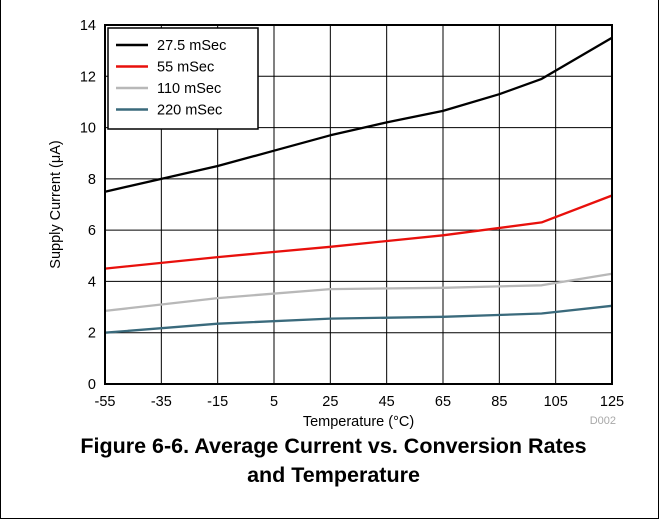 This screenshot has width=667, height=521. What do you see at coordinates (56, 204) in the screenshot?
I see `y-axis-label: Supply Current (μA)` at bounding box center [56, 204].